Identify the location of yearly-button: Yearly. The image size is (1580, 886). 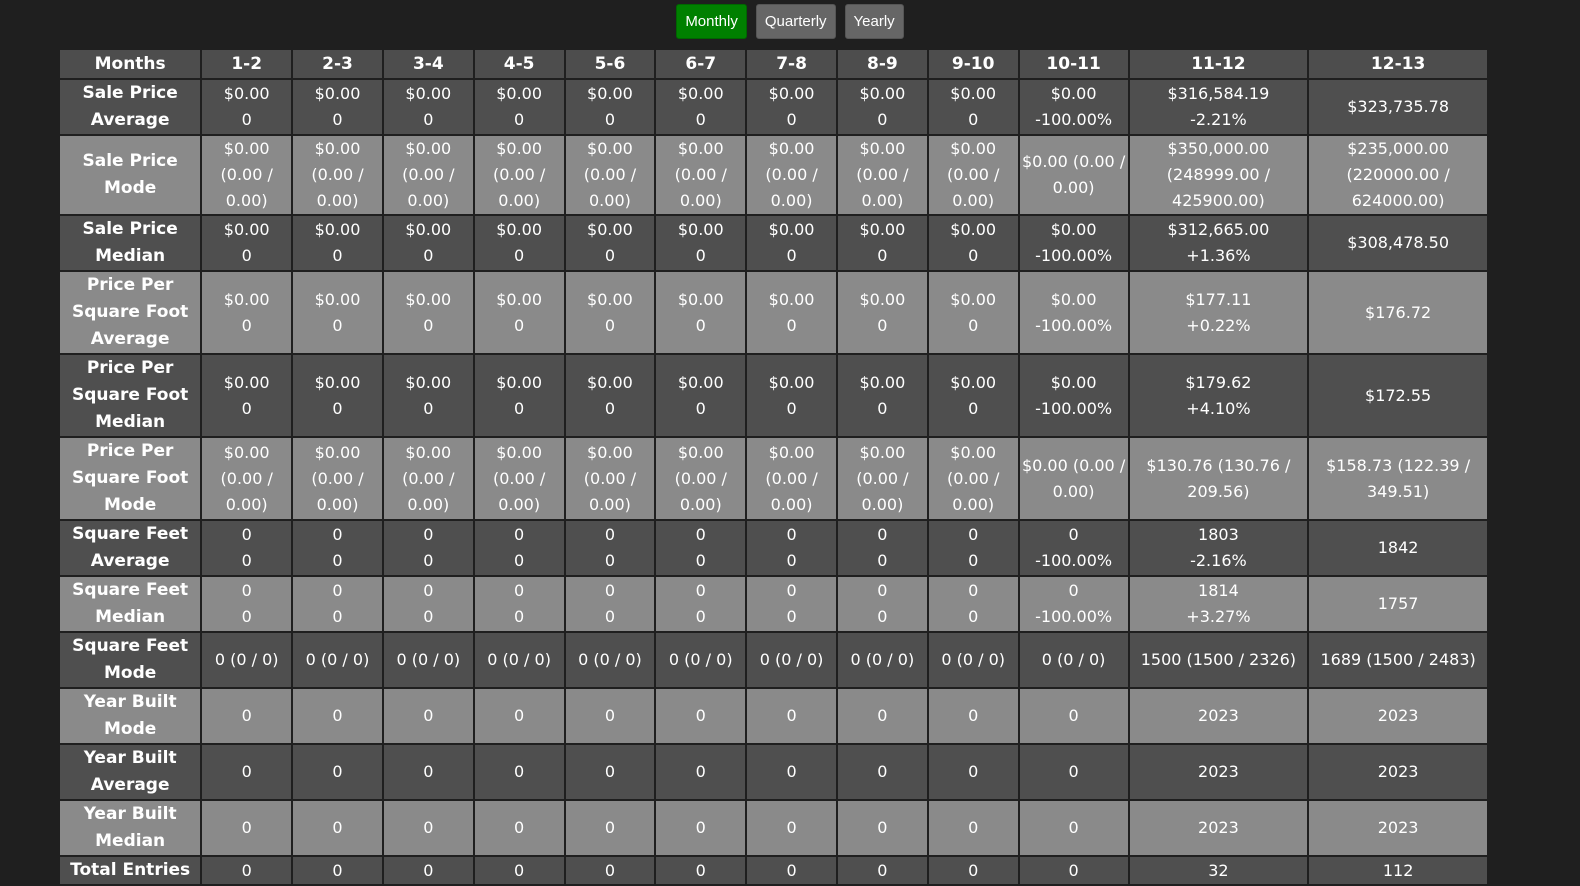
(874, 21).